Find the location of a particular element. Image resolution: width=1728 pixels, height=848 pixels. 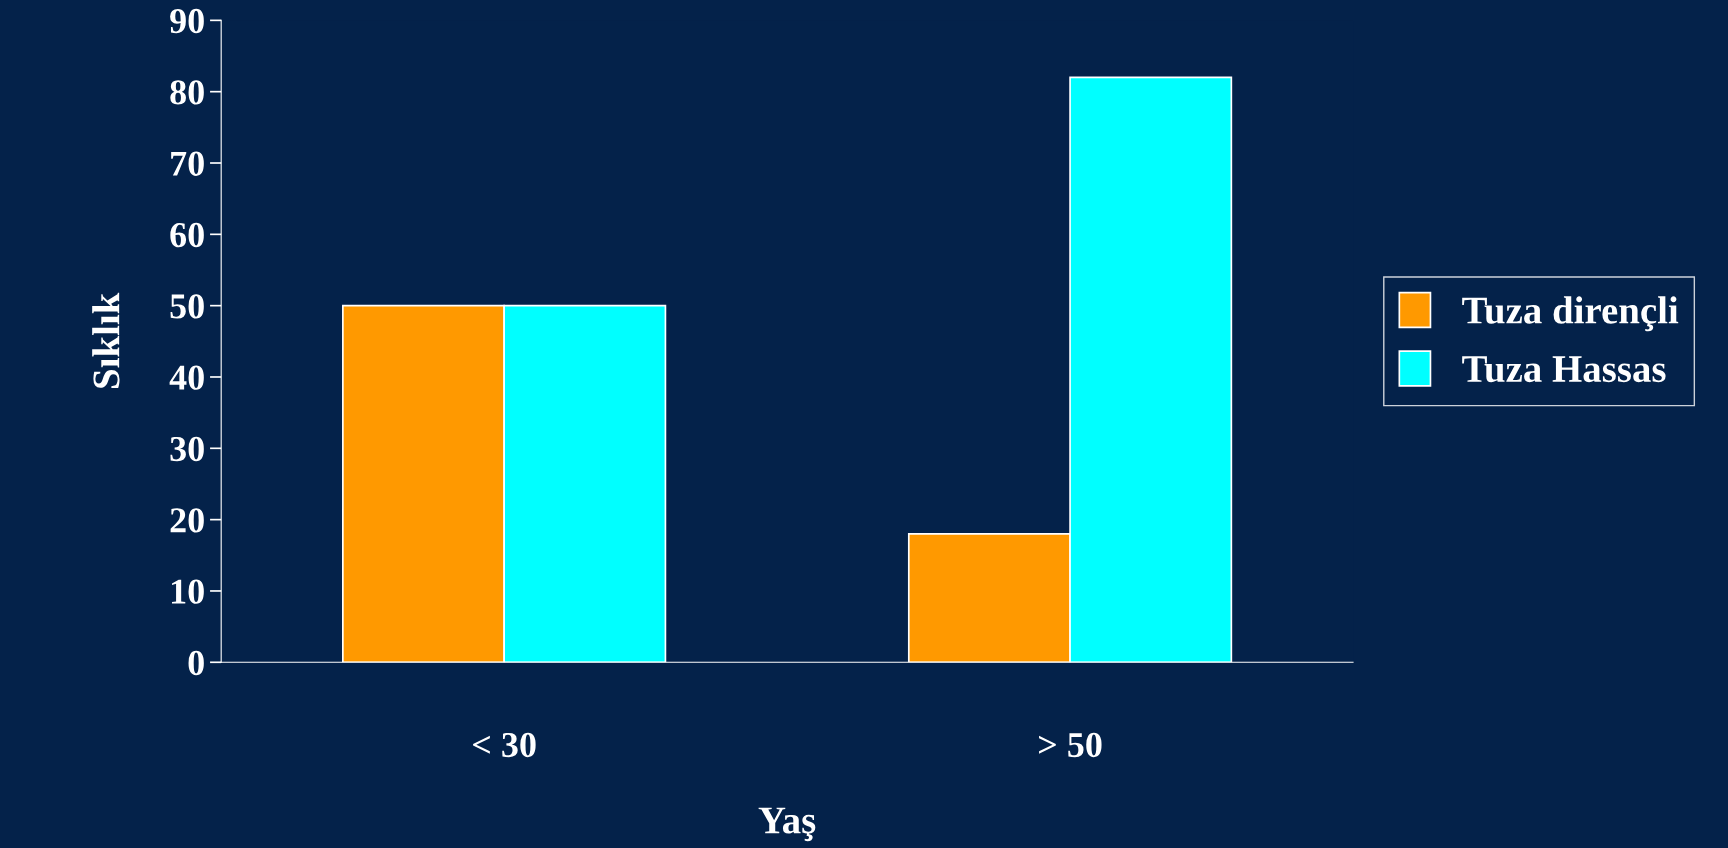

y-tick-label: 20 is located at coordinates (187, 520).